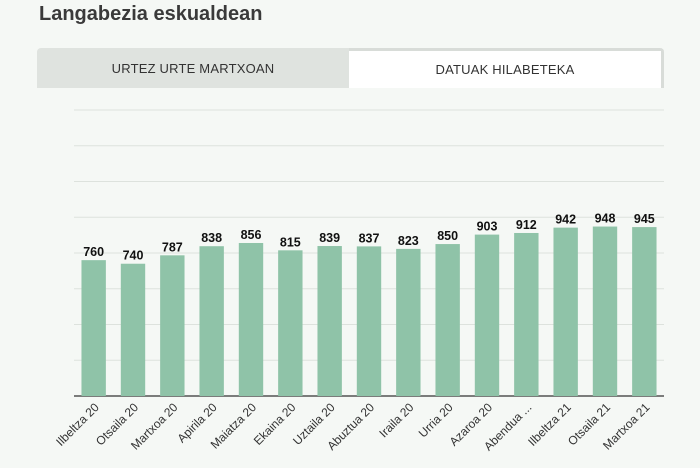 This screenshot has height=468, width=700. Describe the element at coordinates (605, 219) in the screenshot. I see `bar-value-label: 948` at that location.